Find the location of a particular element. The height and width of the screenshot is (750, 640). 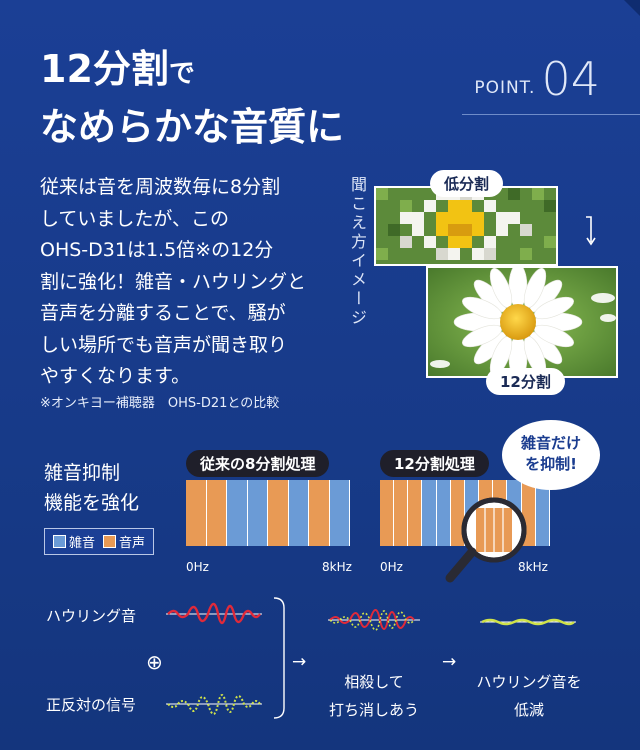

legend-noise: 雑音 is located at coordinates (74, 541).